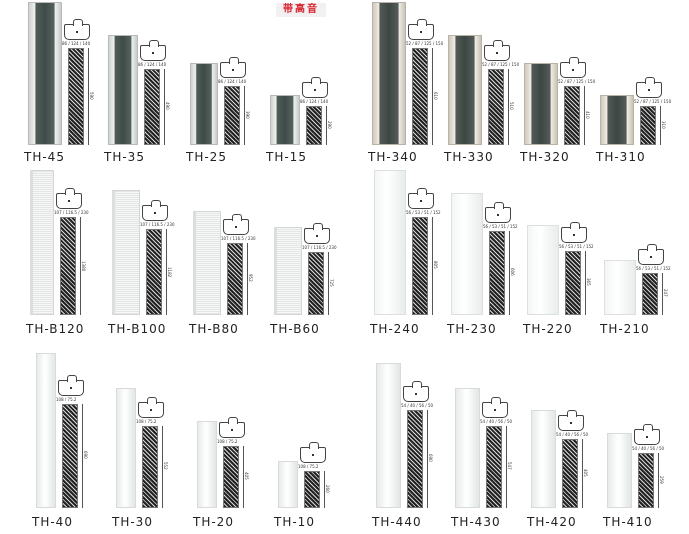  I want to click on height-dimension: 390, so click(247, 114).